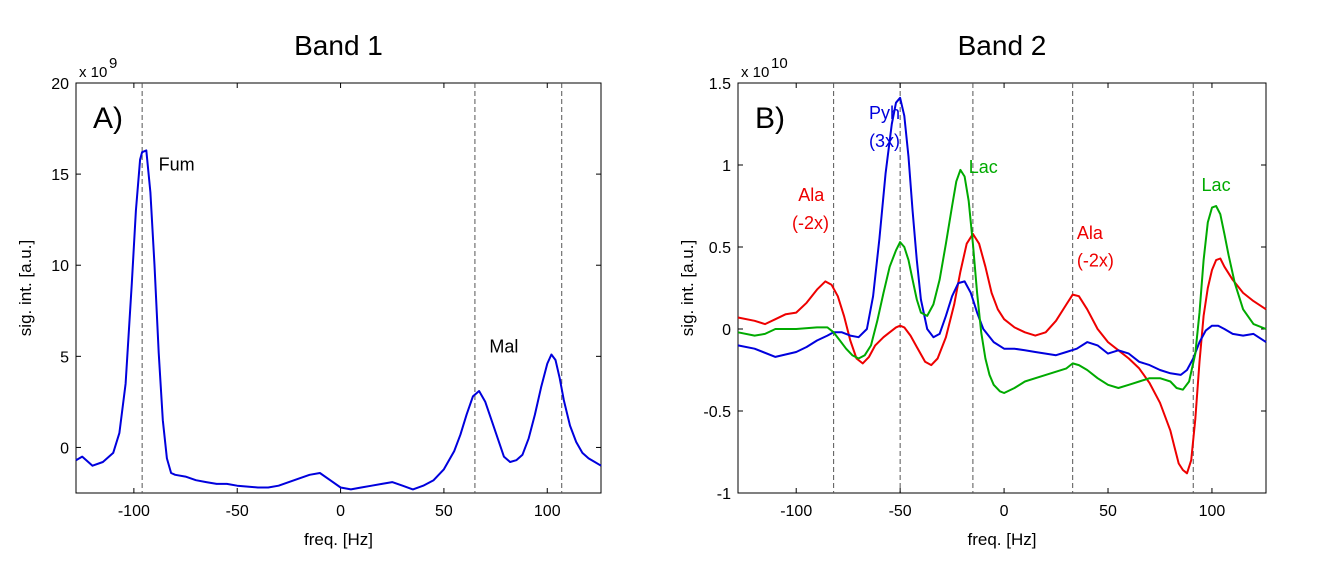 The width and height of the screenshot is (1337, 585). I want to click on chart-title: Band 2, so click(1002, 45).